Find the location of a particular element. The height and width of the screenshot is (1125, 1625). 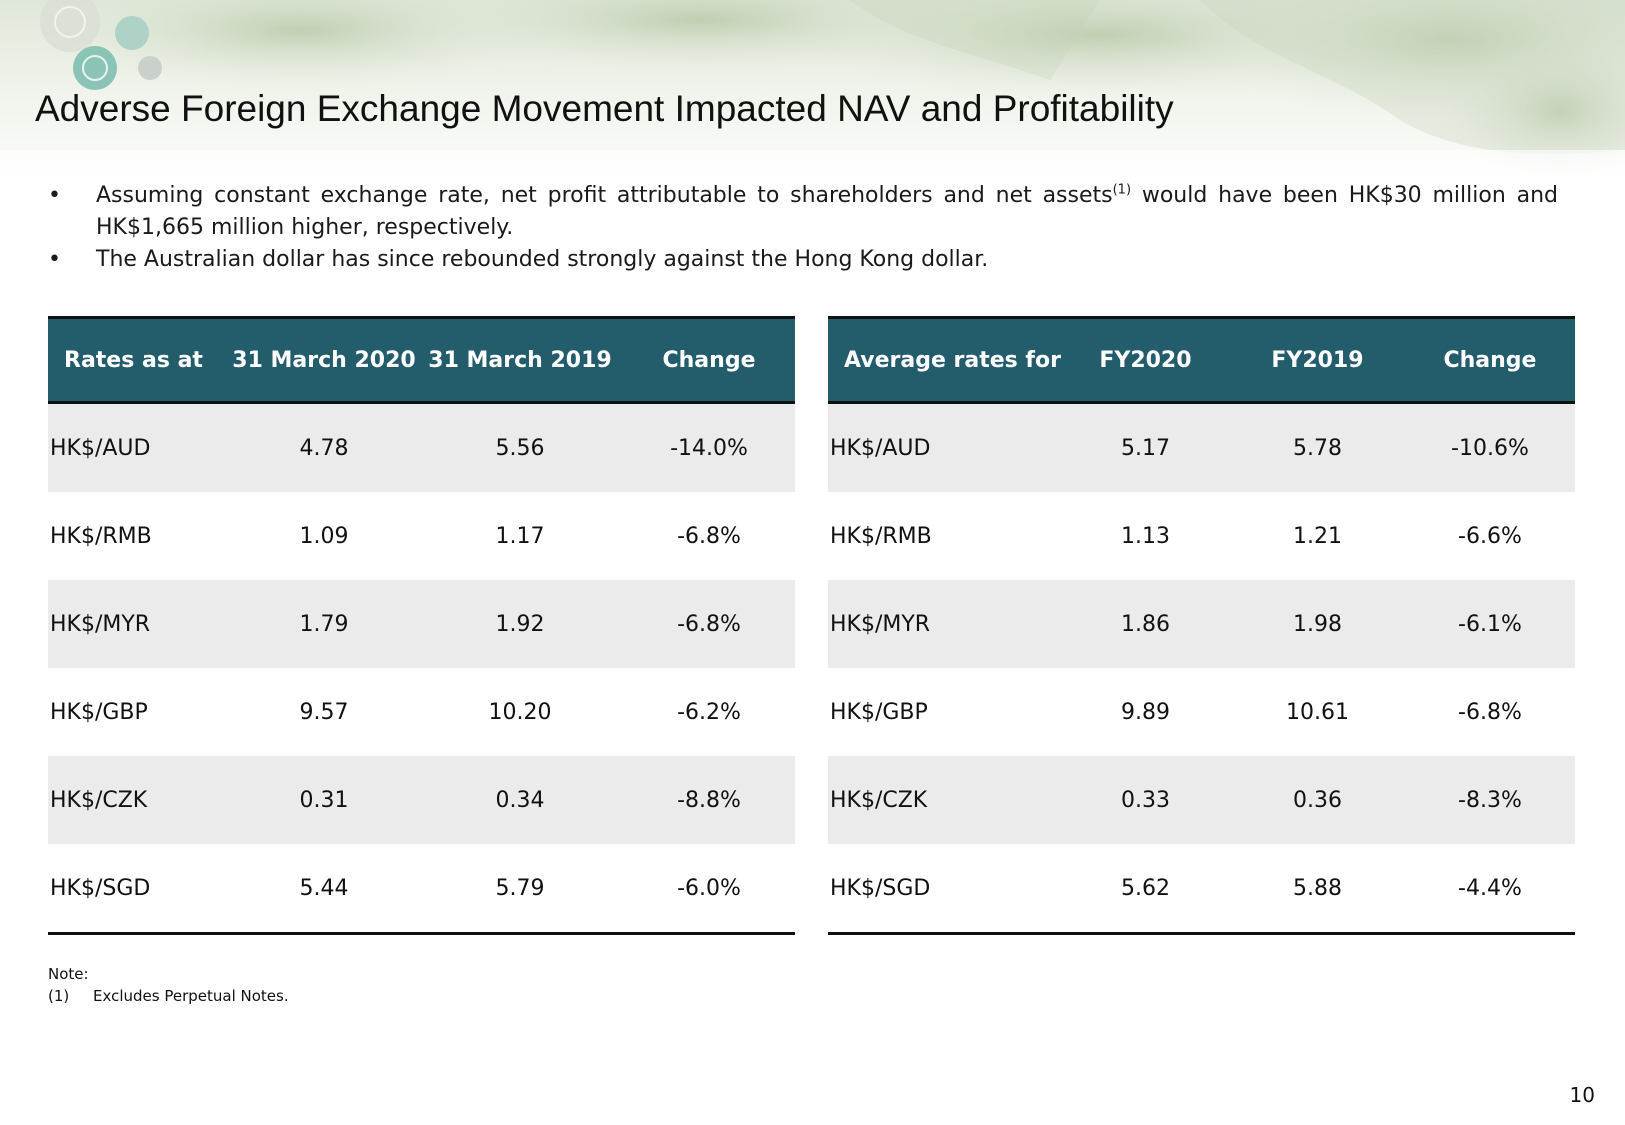

footnotes: Note: (1) Excludes Perpetual Notes. is located at coordinates (168, 985).